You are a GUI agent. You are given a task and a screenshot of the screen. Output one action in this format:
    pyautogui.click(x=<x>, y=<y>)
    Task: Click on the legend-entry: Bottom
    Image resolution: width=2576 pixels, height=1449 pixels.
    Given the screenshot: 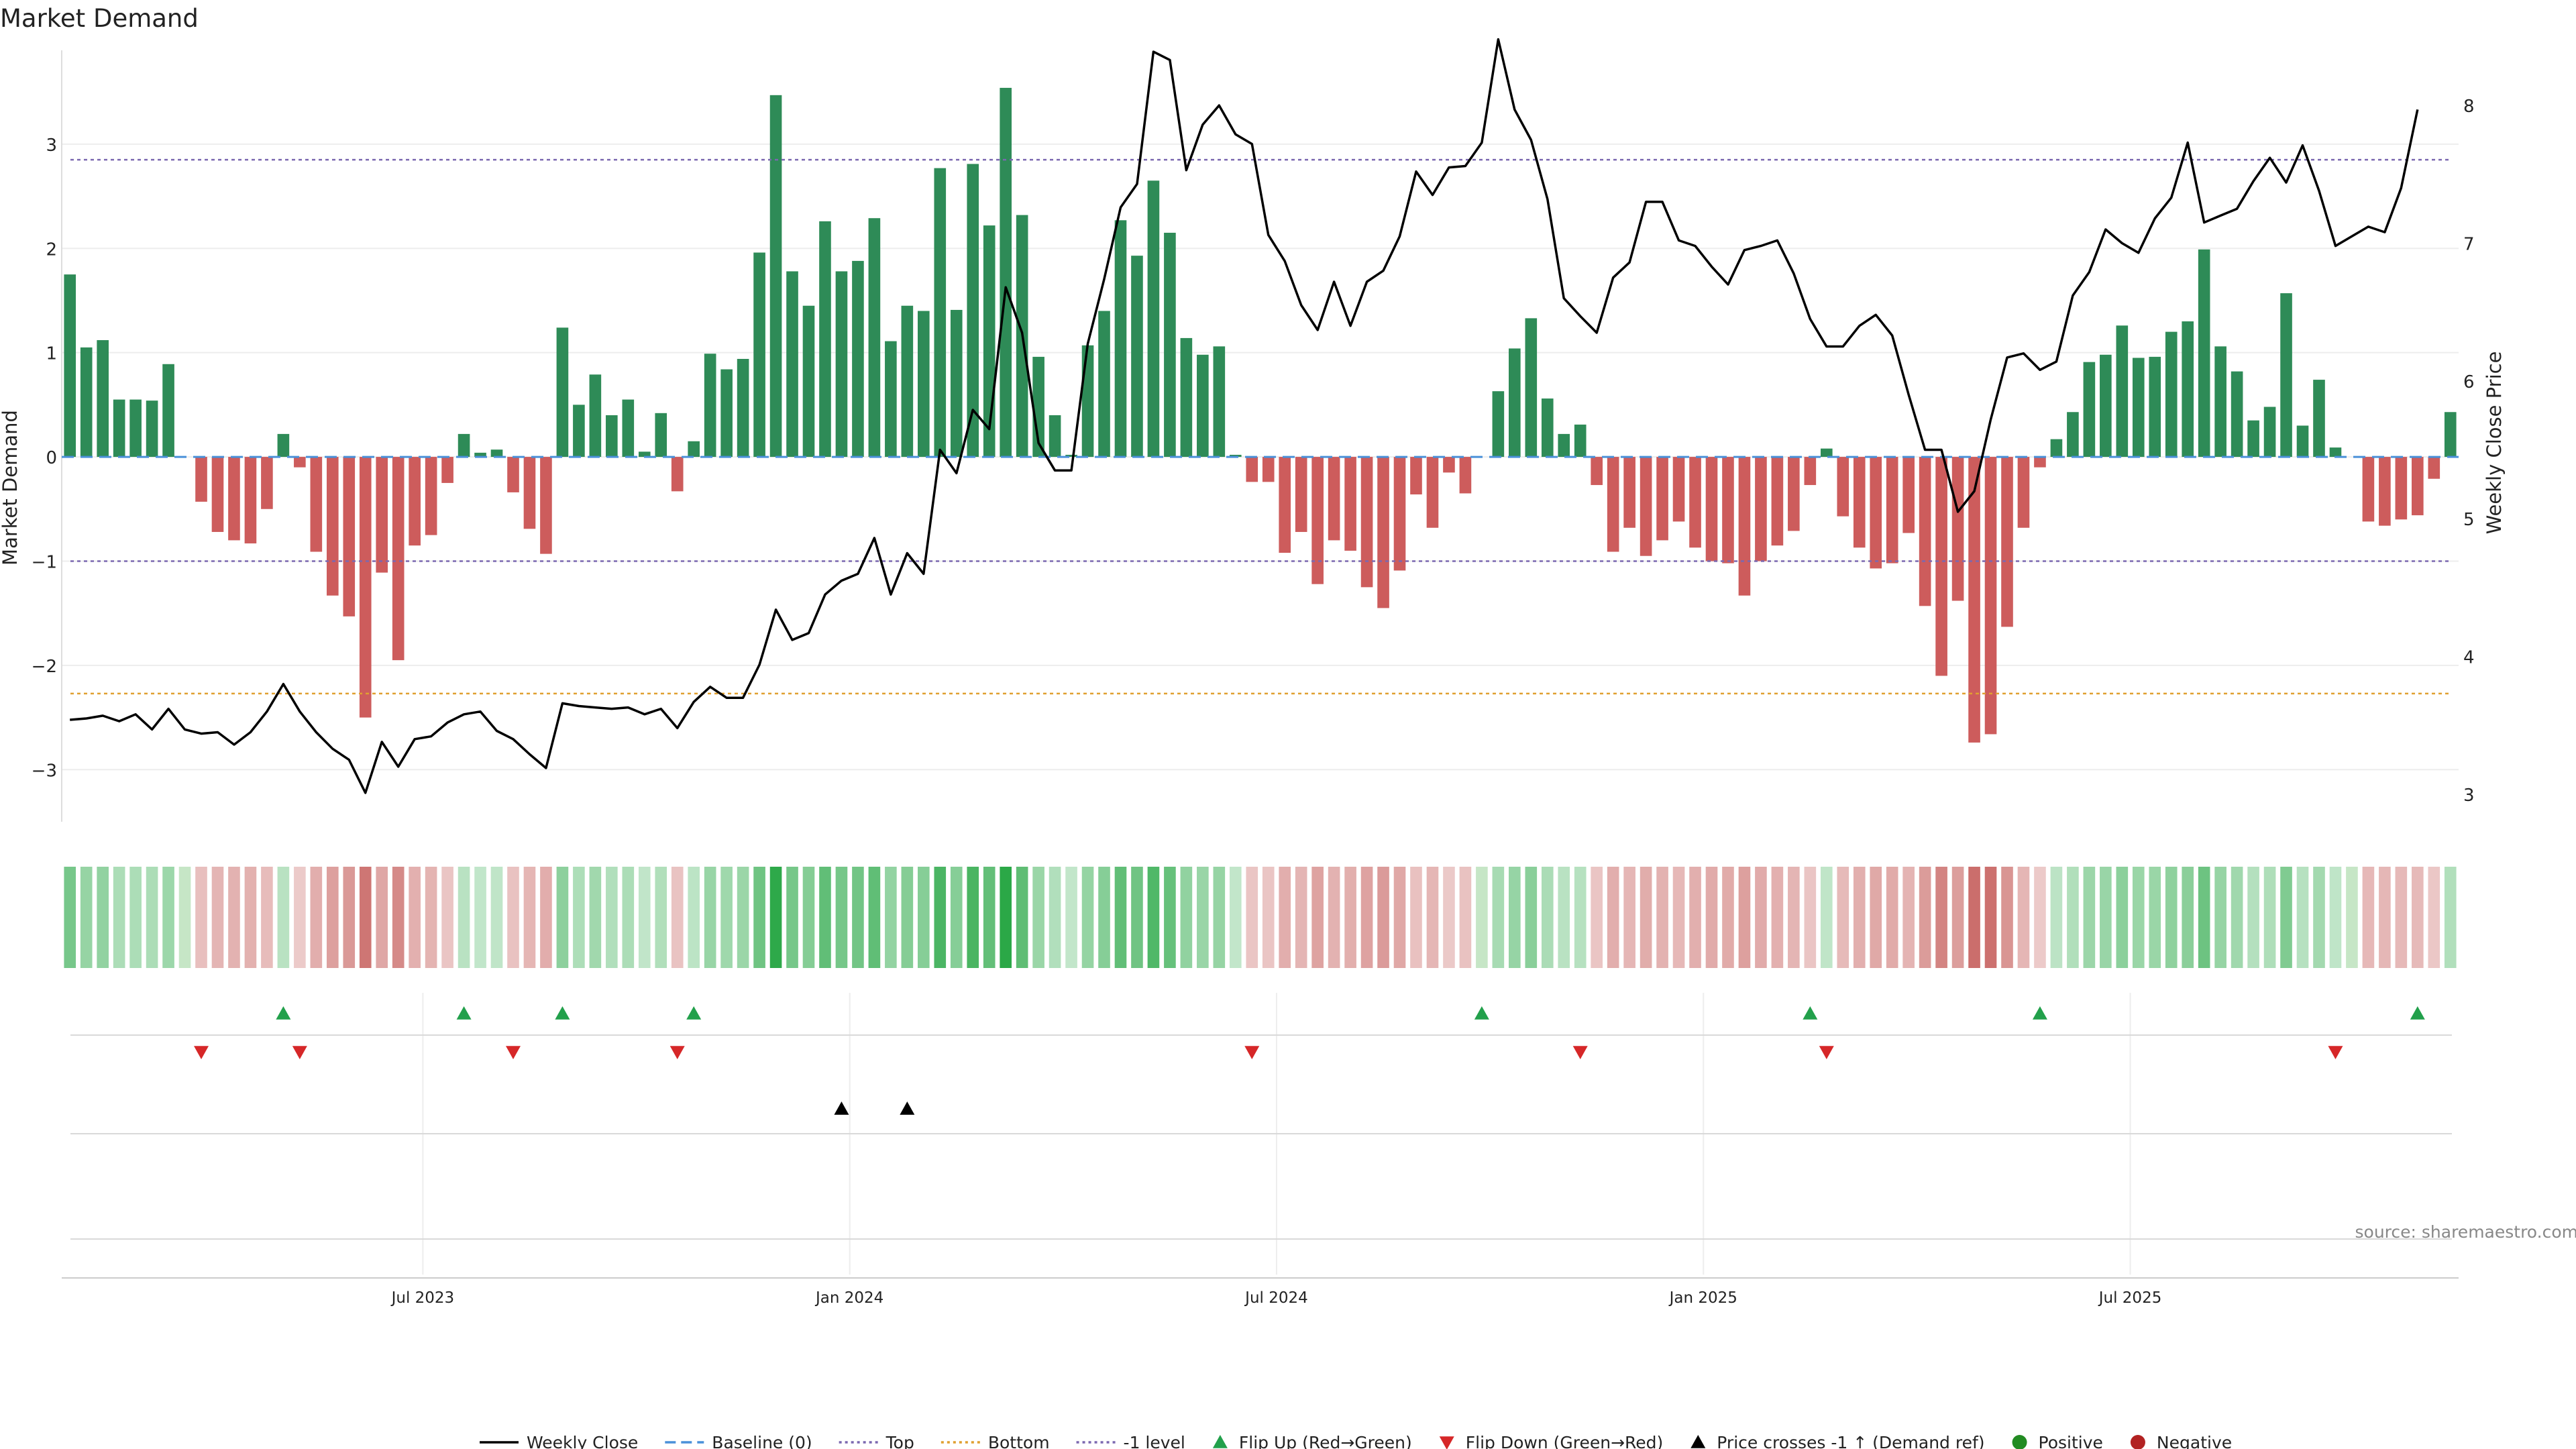 What is the action you would take?
    pyautogui.click(x=995, y=1441)
    